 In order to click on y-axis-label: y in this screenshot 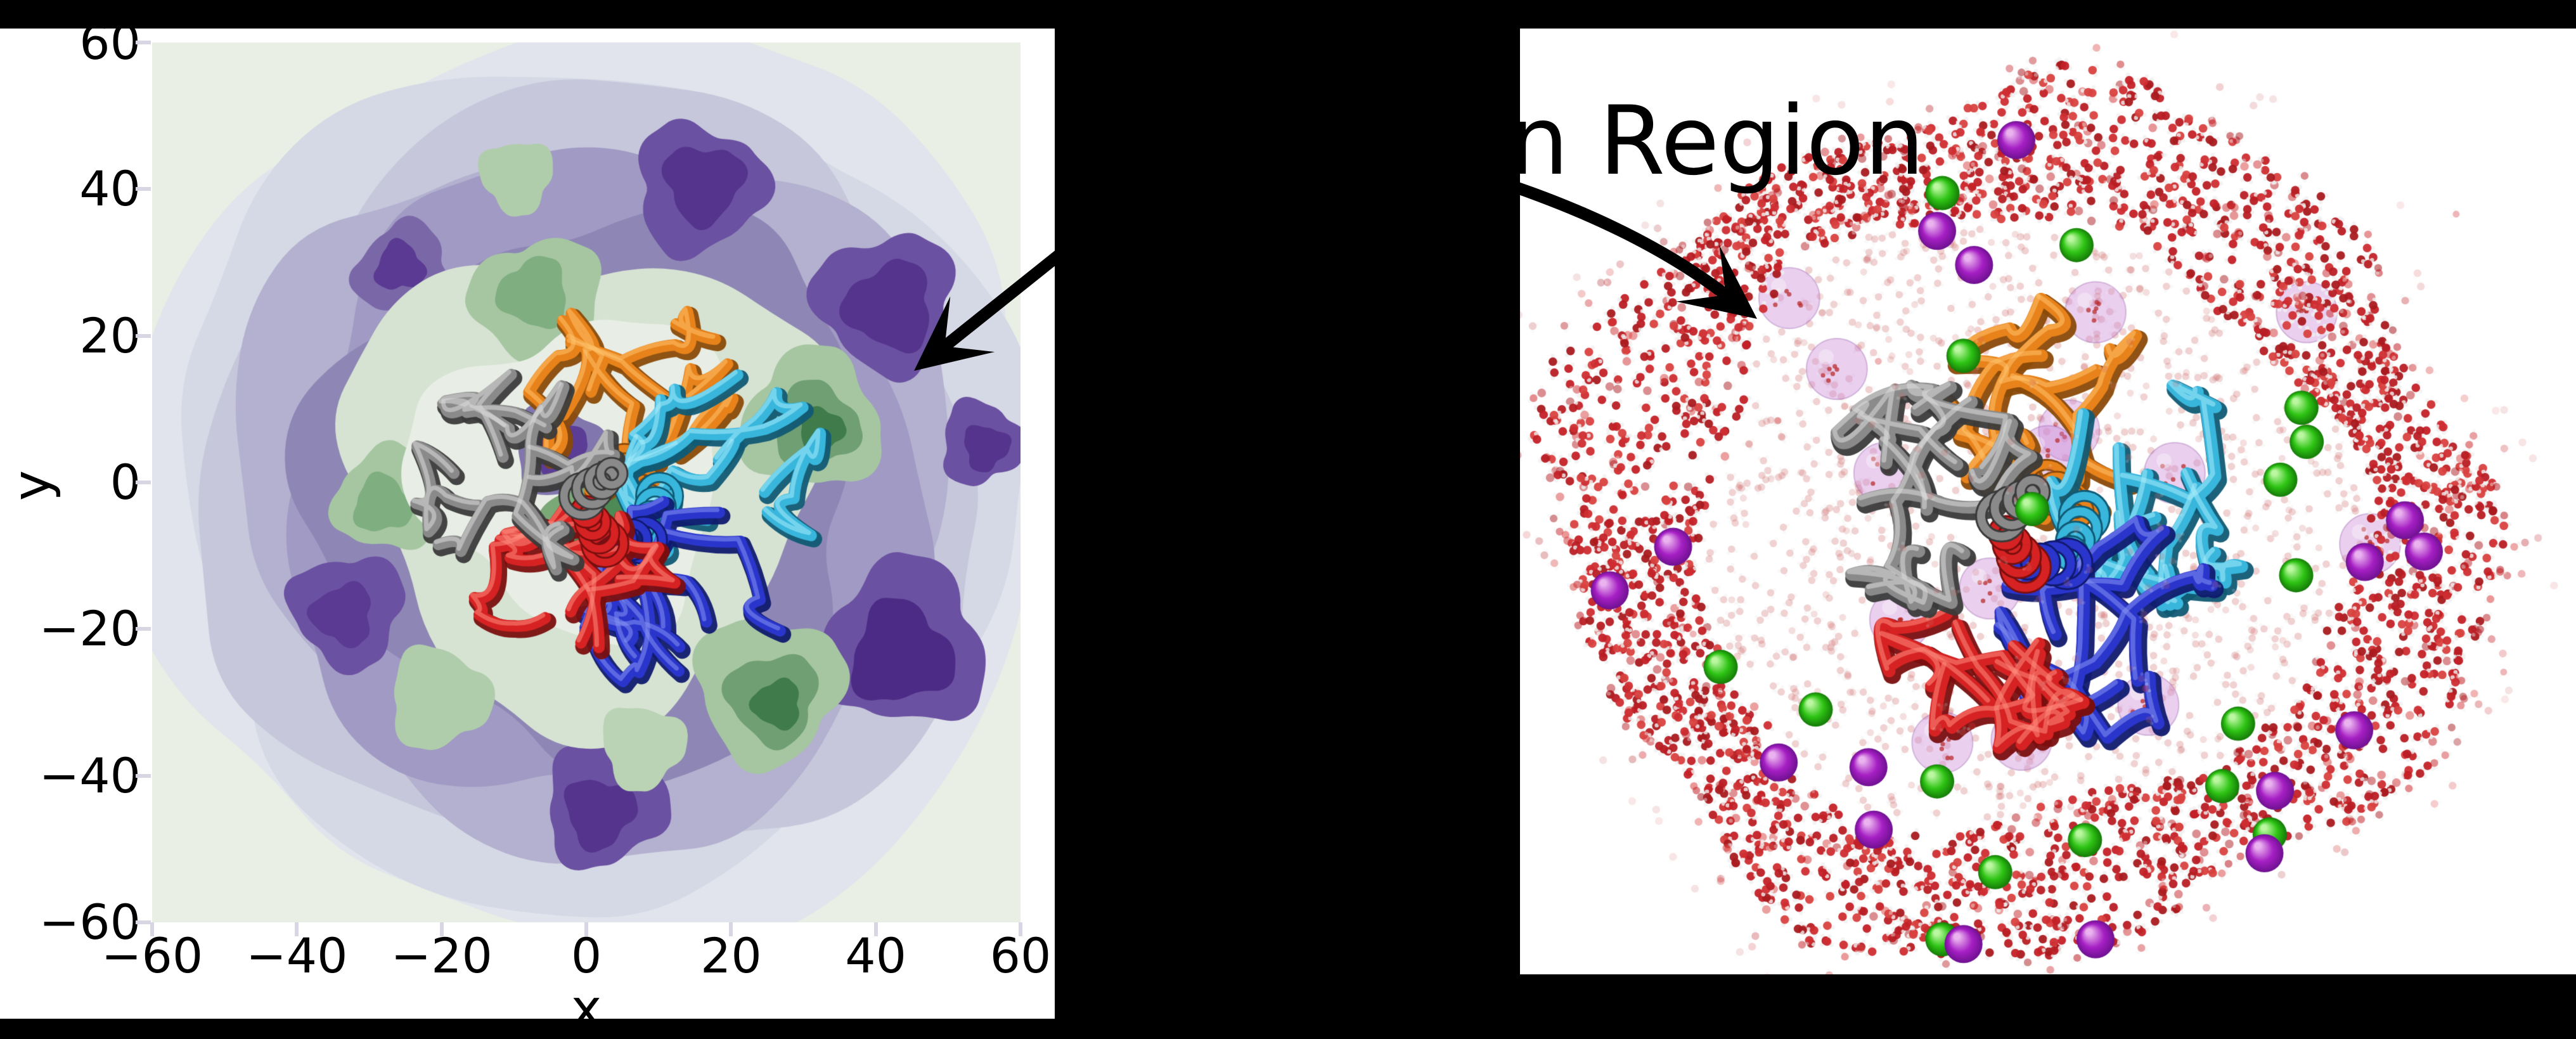, I will do `click(32, 486)`.